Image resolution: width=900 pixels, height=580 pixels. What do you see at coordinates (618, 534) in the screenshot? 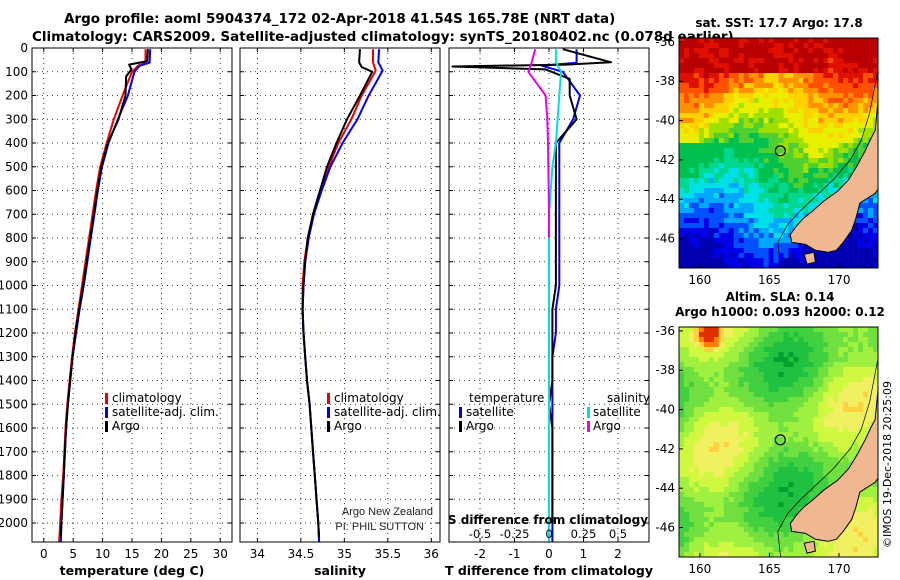
I see `s-difference-tick-label: 0.5` at bounding box center [618, 534].